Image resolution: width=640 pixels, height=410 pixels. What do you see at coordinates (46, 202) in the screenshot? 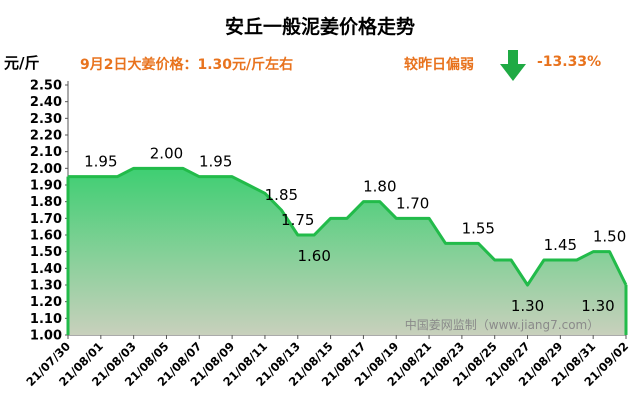
I see `y-tick-label: 1.80` at bounding box center [46, 202].